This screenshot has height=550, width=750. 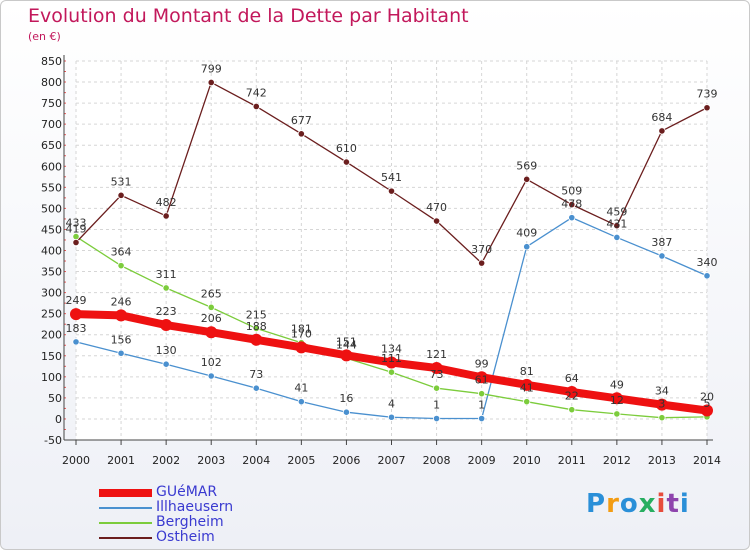 I want to click on x-tick-label: 2000, so click(x=76, y=460).